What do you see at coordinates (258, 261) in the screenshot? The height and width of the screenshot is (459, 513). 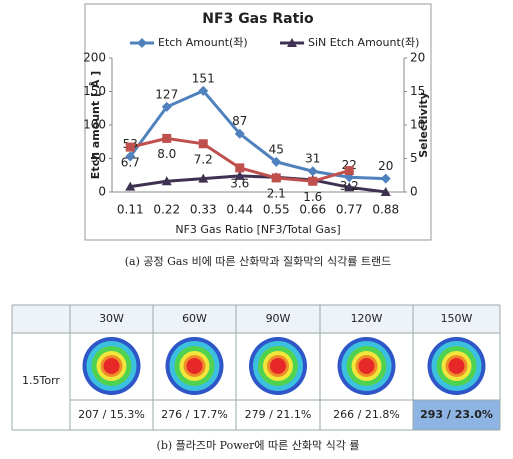 I see `caption: (a) 공정 Gas 비에 따른 산화막과 질화막의 식각률 트랜드` at bounding box center [258, 261].